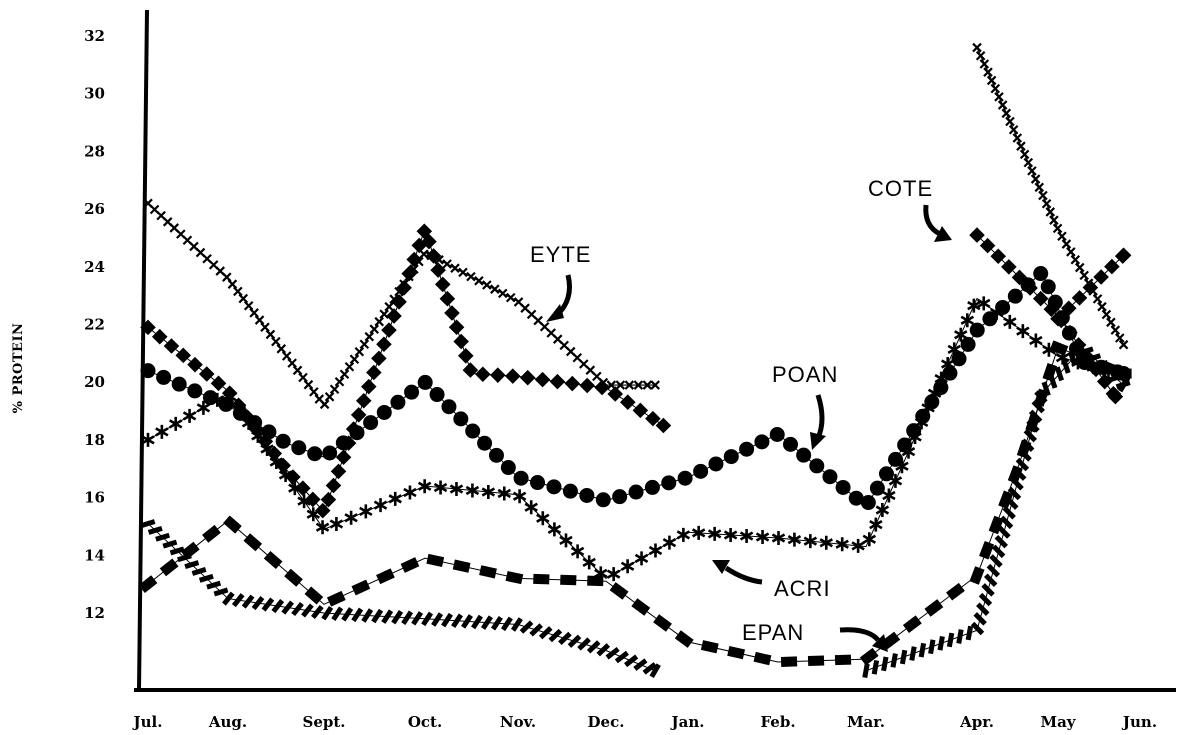 This screenshot has width=1178, height=735. I want to click on annotation-eyte: EYTE, so click(560, 254).